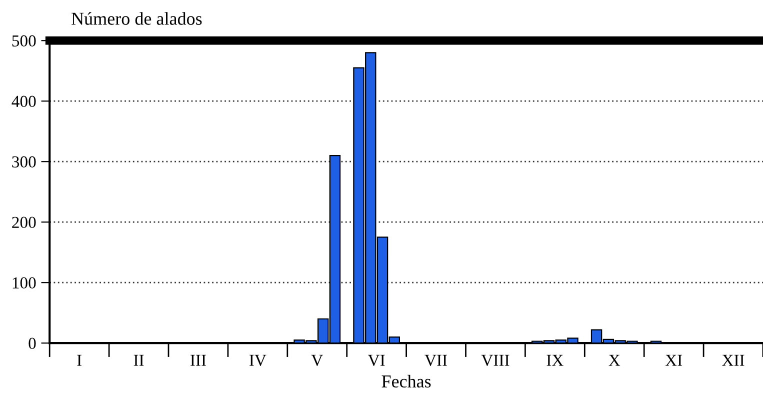 This screenshot has height=406, width=763. Describe the element at coordinates (376, 360) in the screenshot. I see `x-tick-label: VI` at that location.